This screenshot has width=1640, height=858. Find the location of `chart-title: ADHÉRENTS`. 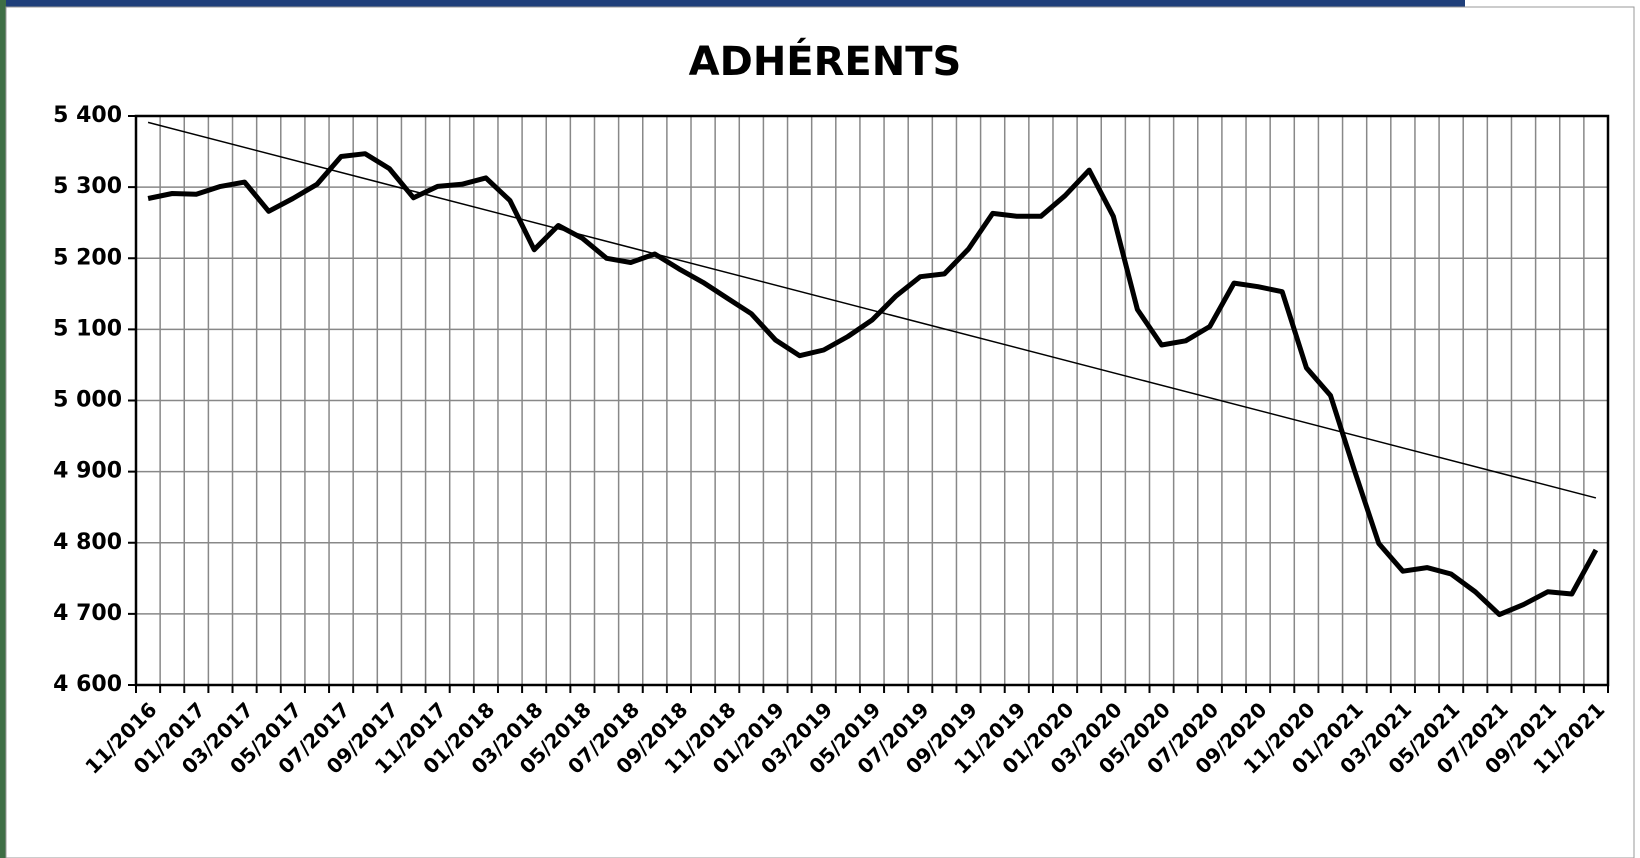

chart-title: ADHÉRENTS is located at coordinates (825, 61).